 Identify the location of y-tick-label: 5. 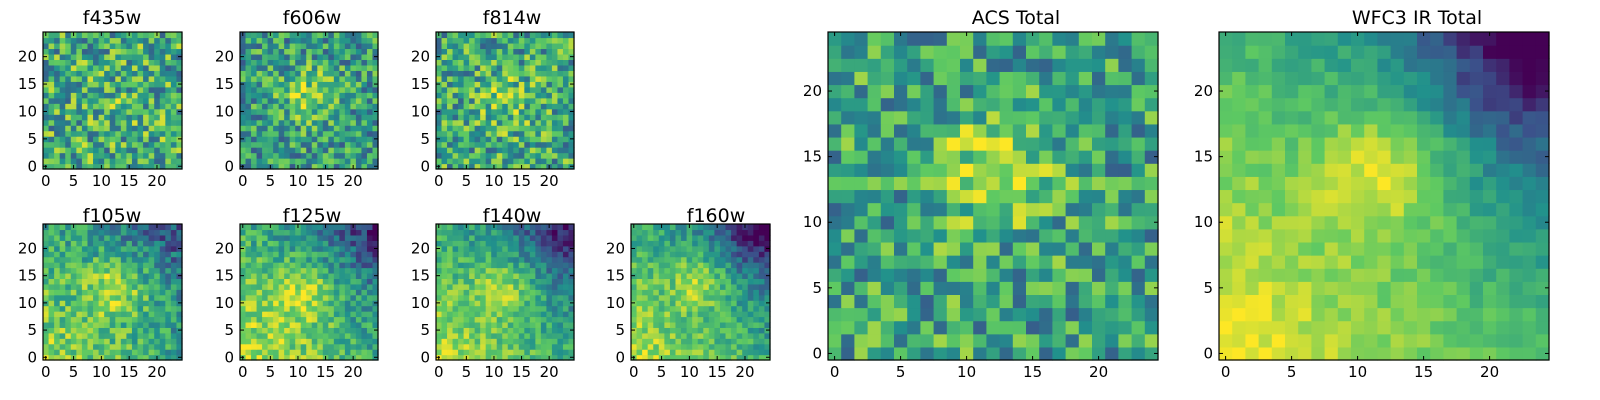
(229, 330).